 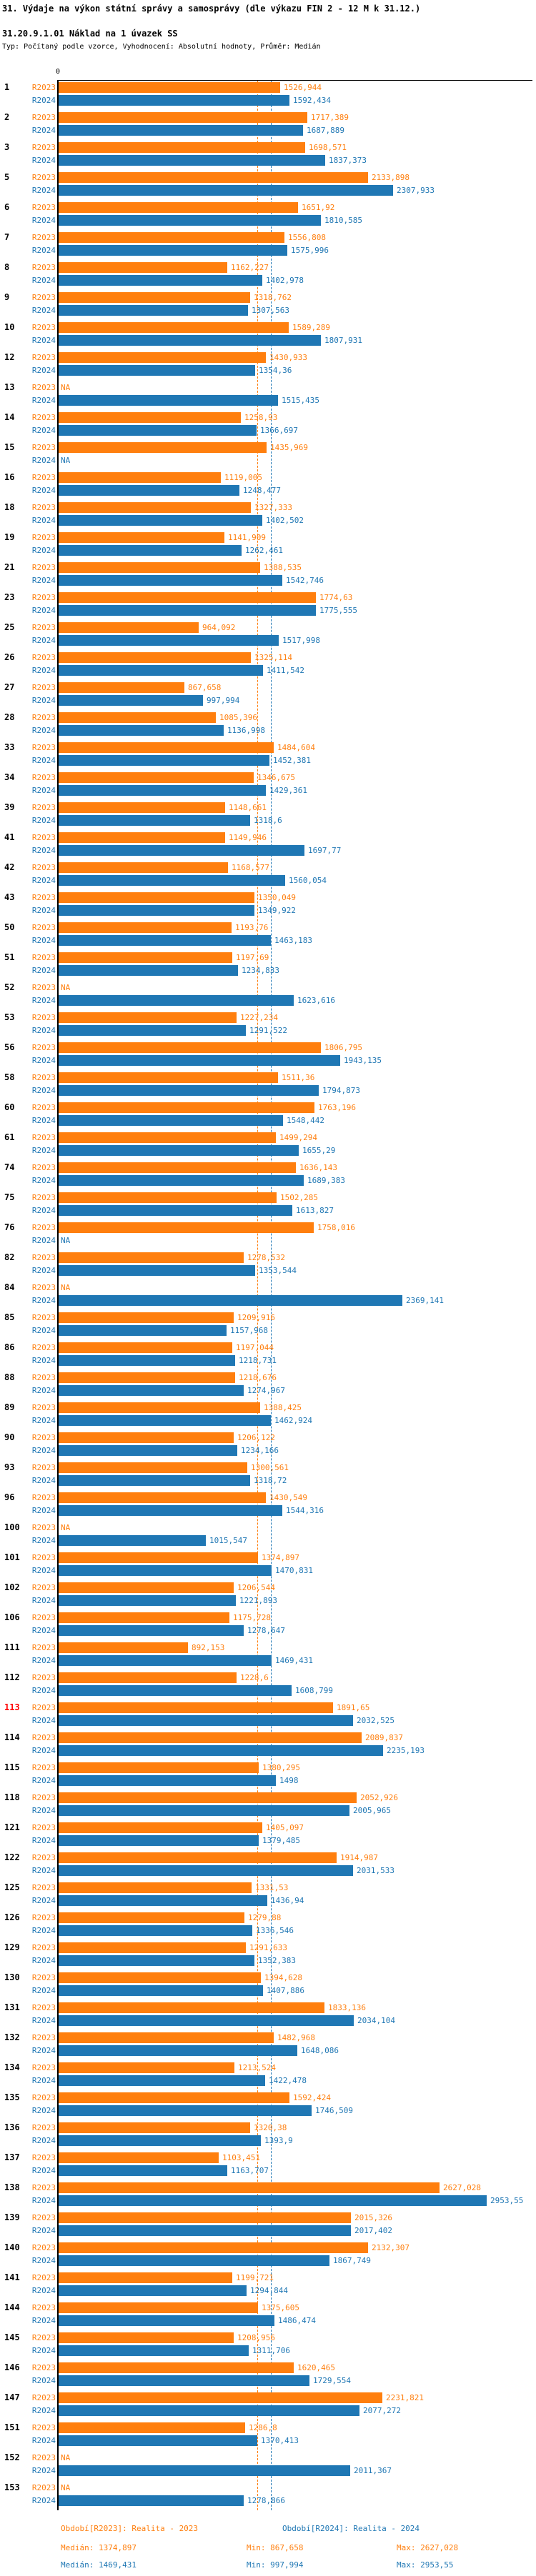 What do you see at coordinates (9, 957) in the screenshot?
I see `row-id-label: 51` at bounding box center [9, 957].